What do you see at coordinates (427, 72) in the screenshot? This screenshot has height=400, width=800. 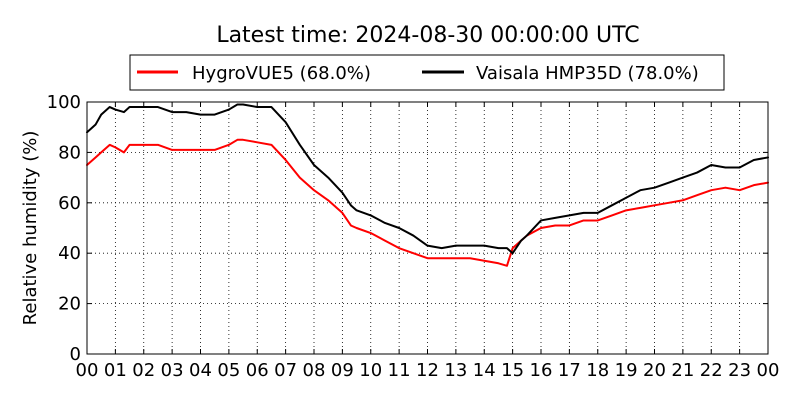 I see `legend: HygroVUE5 (68.0%) Vaisala HMP35D (78.0%)` at bounding box center [427, 72].